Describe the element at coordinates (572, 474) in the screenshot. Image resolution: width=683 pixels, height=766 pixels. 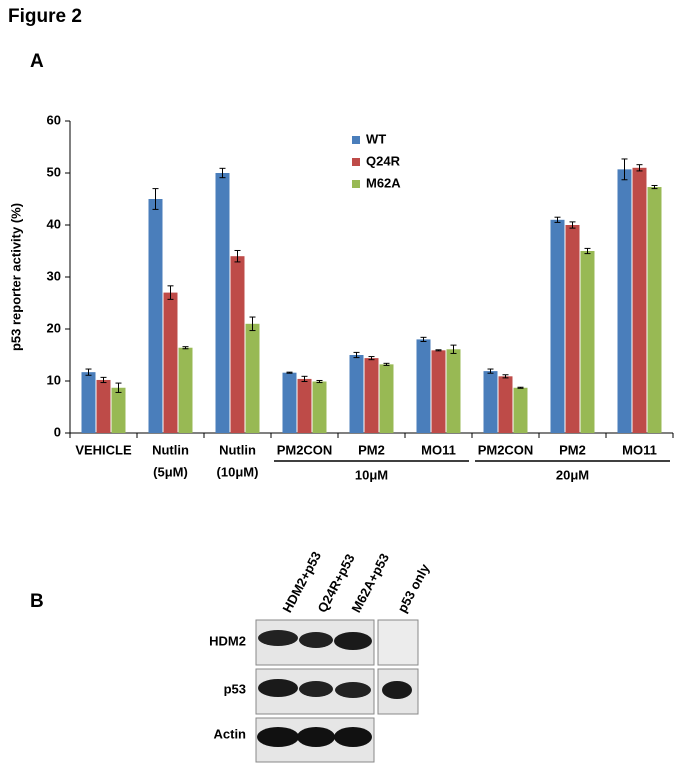
I see `group-label: 20μM` at that location.